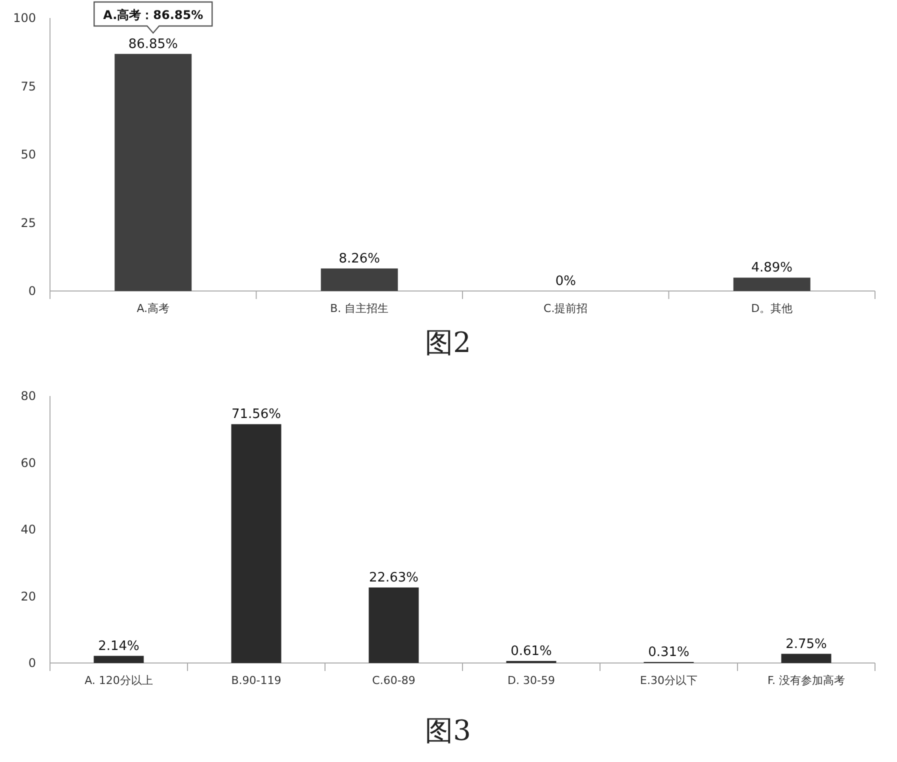  Describe the element at coordinates (28, 596) in the screenshot. I see `y-tick-label: 20` at that location.